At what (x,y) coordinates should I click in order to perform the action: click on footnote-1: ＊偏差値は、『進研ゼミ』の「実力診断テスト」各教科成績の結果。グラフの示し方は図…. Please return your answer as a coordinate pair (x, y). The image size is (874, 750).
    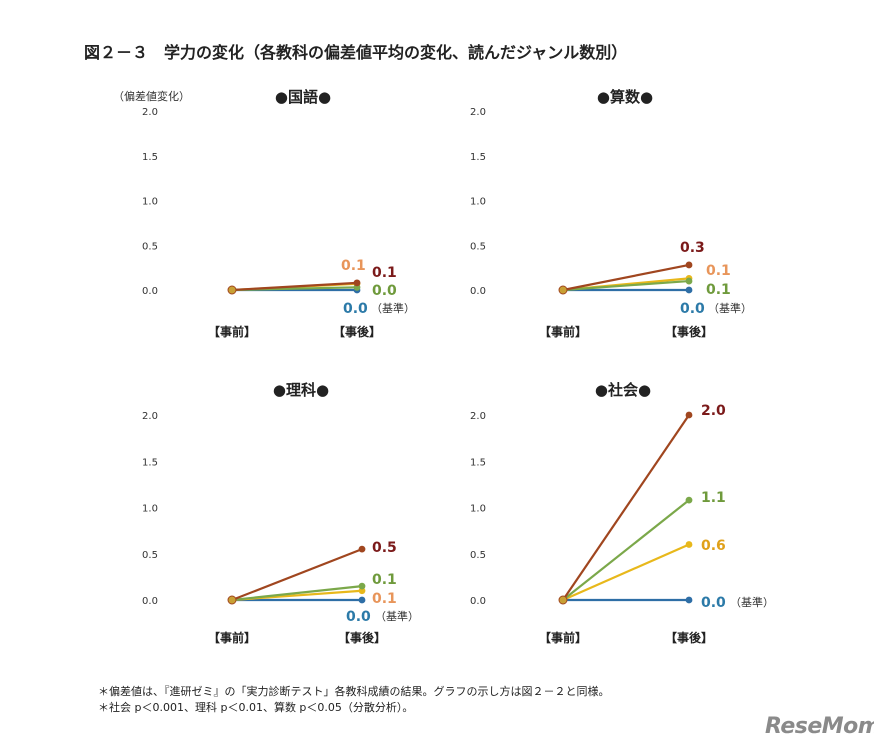
    Looking at the image, I should click on (354, 691).